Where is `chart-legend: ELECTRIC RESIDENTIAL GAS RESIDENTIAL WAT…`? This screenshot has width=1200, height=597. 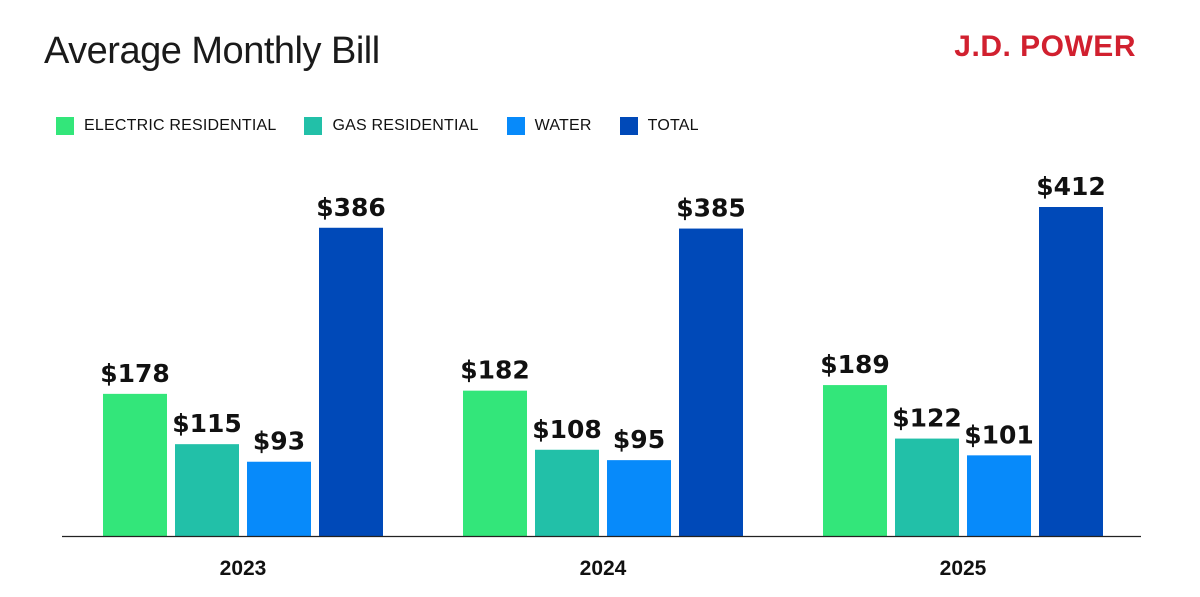
chart-legend: ELECTRIC RESIDENTIAL GAS RESIDENTIAL WAT… is located at coordinates (391, 126).